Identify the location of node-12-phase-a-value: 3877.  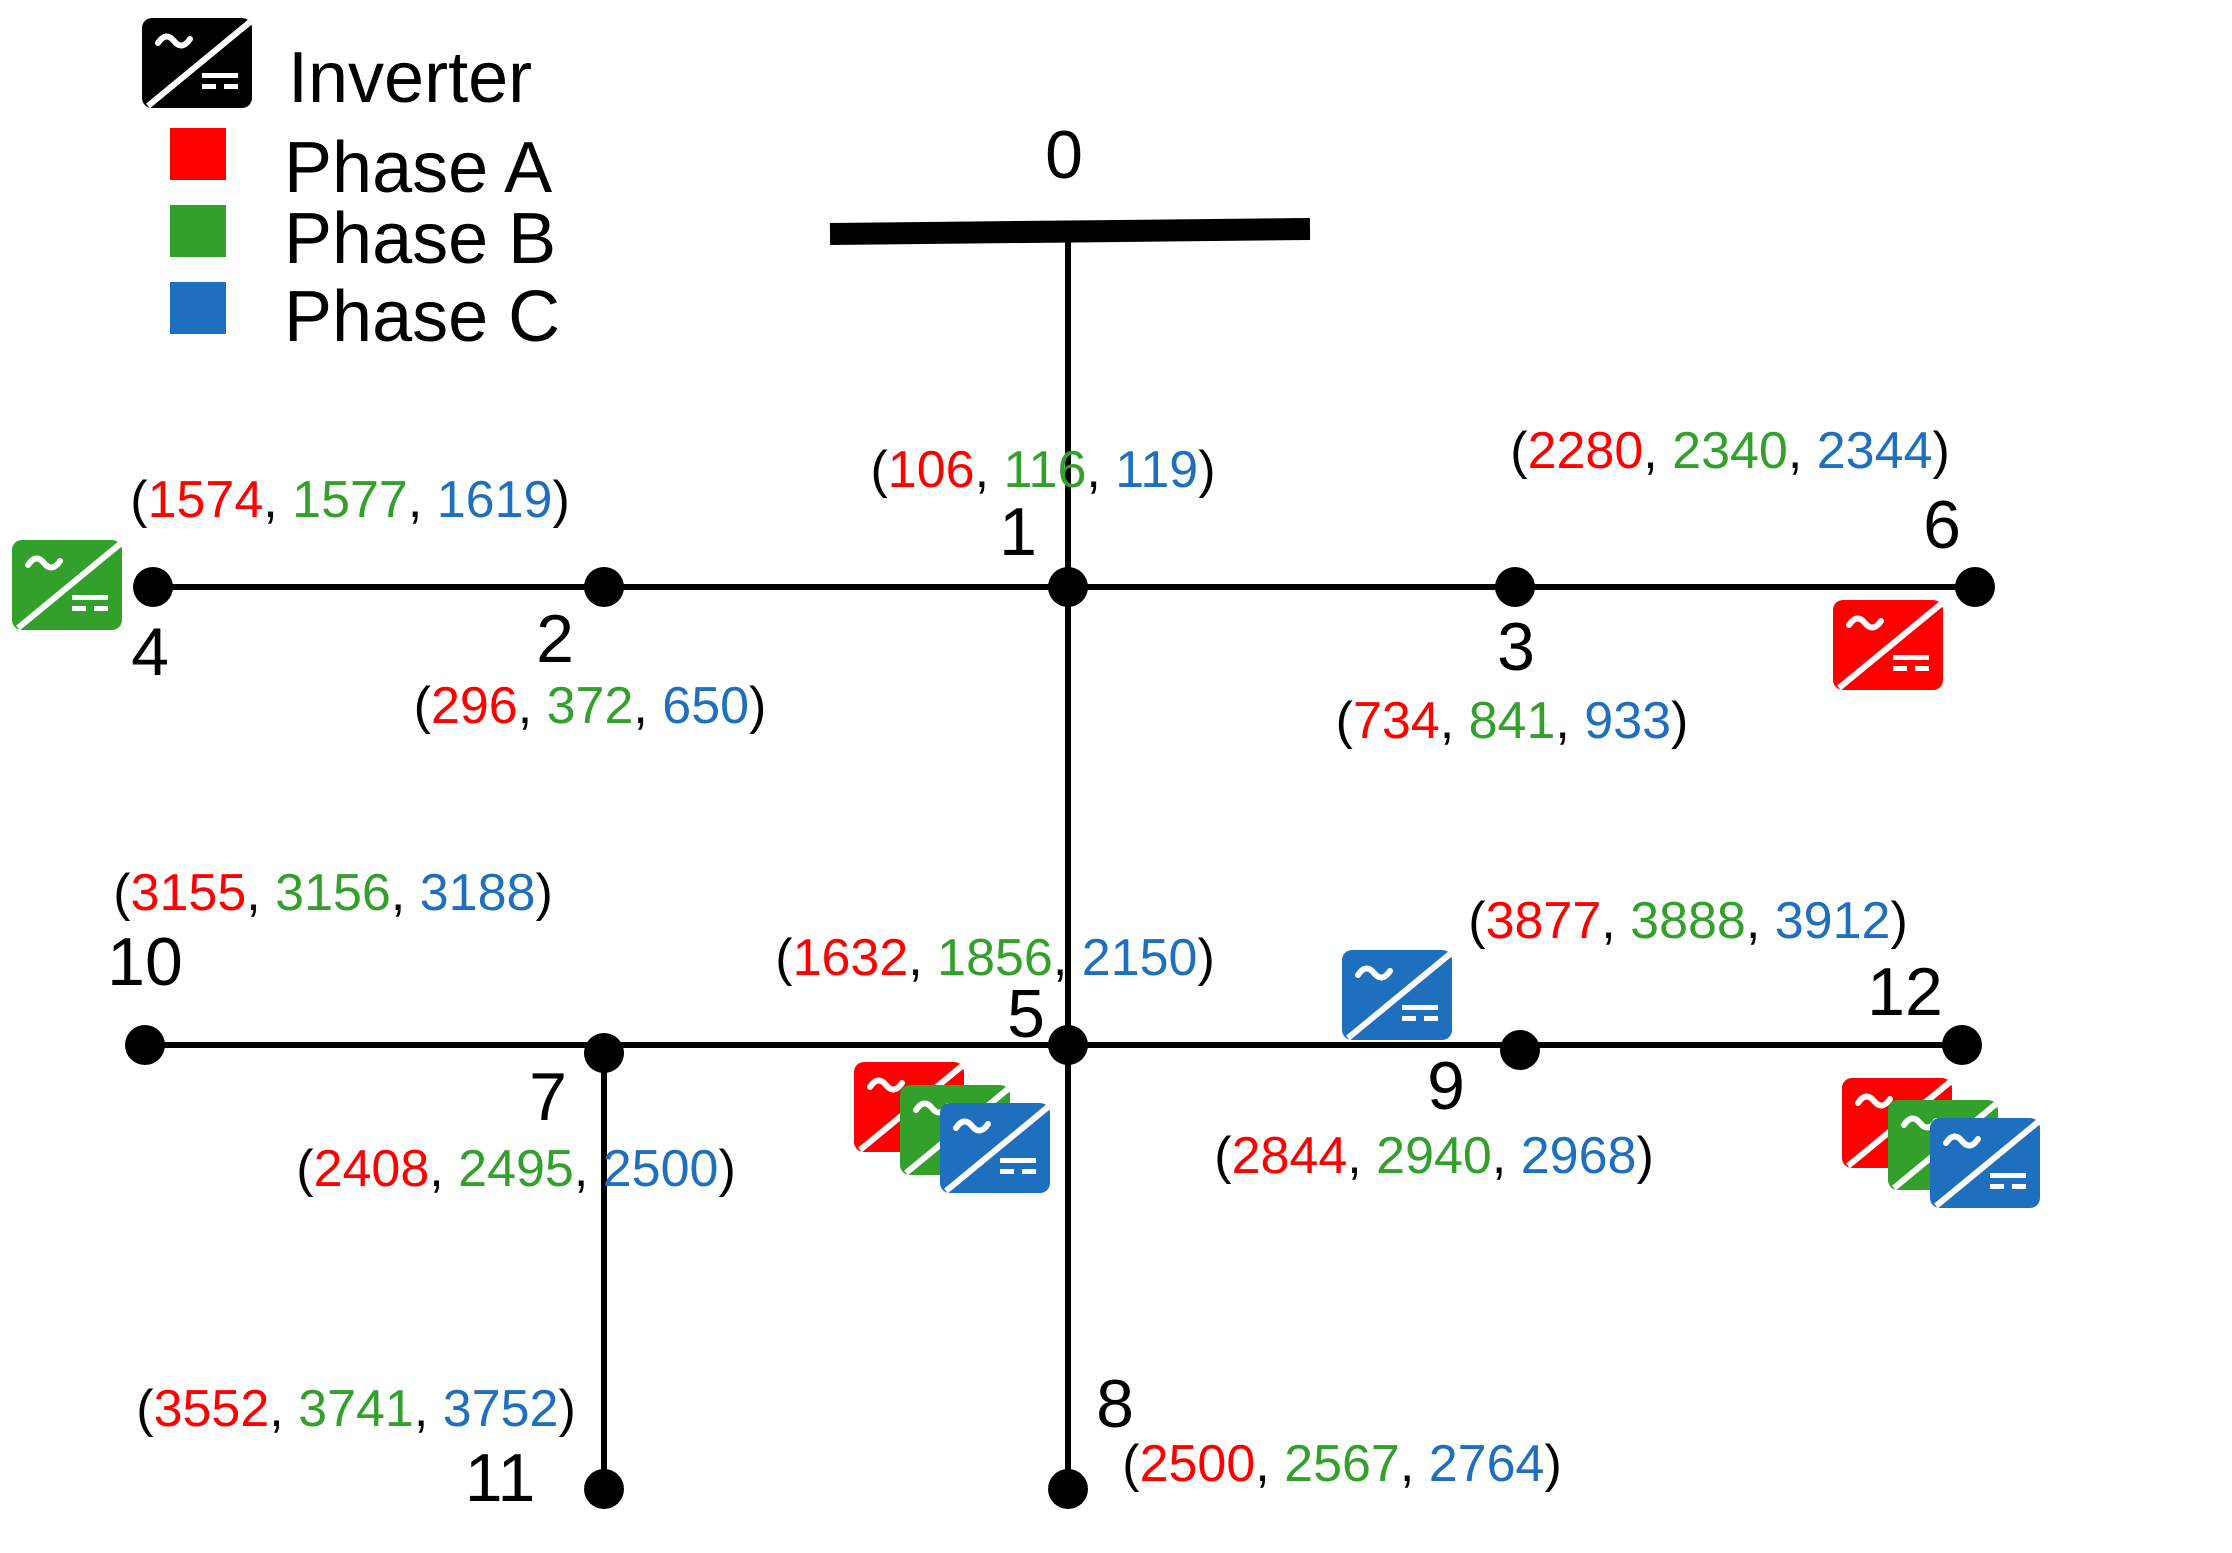
(1544, 921).